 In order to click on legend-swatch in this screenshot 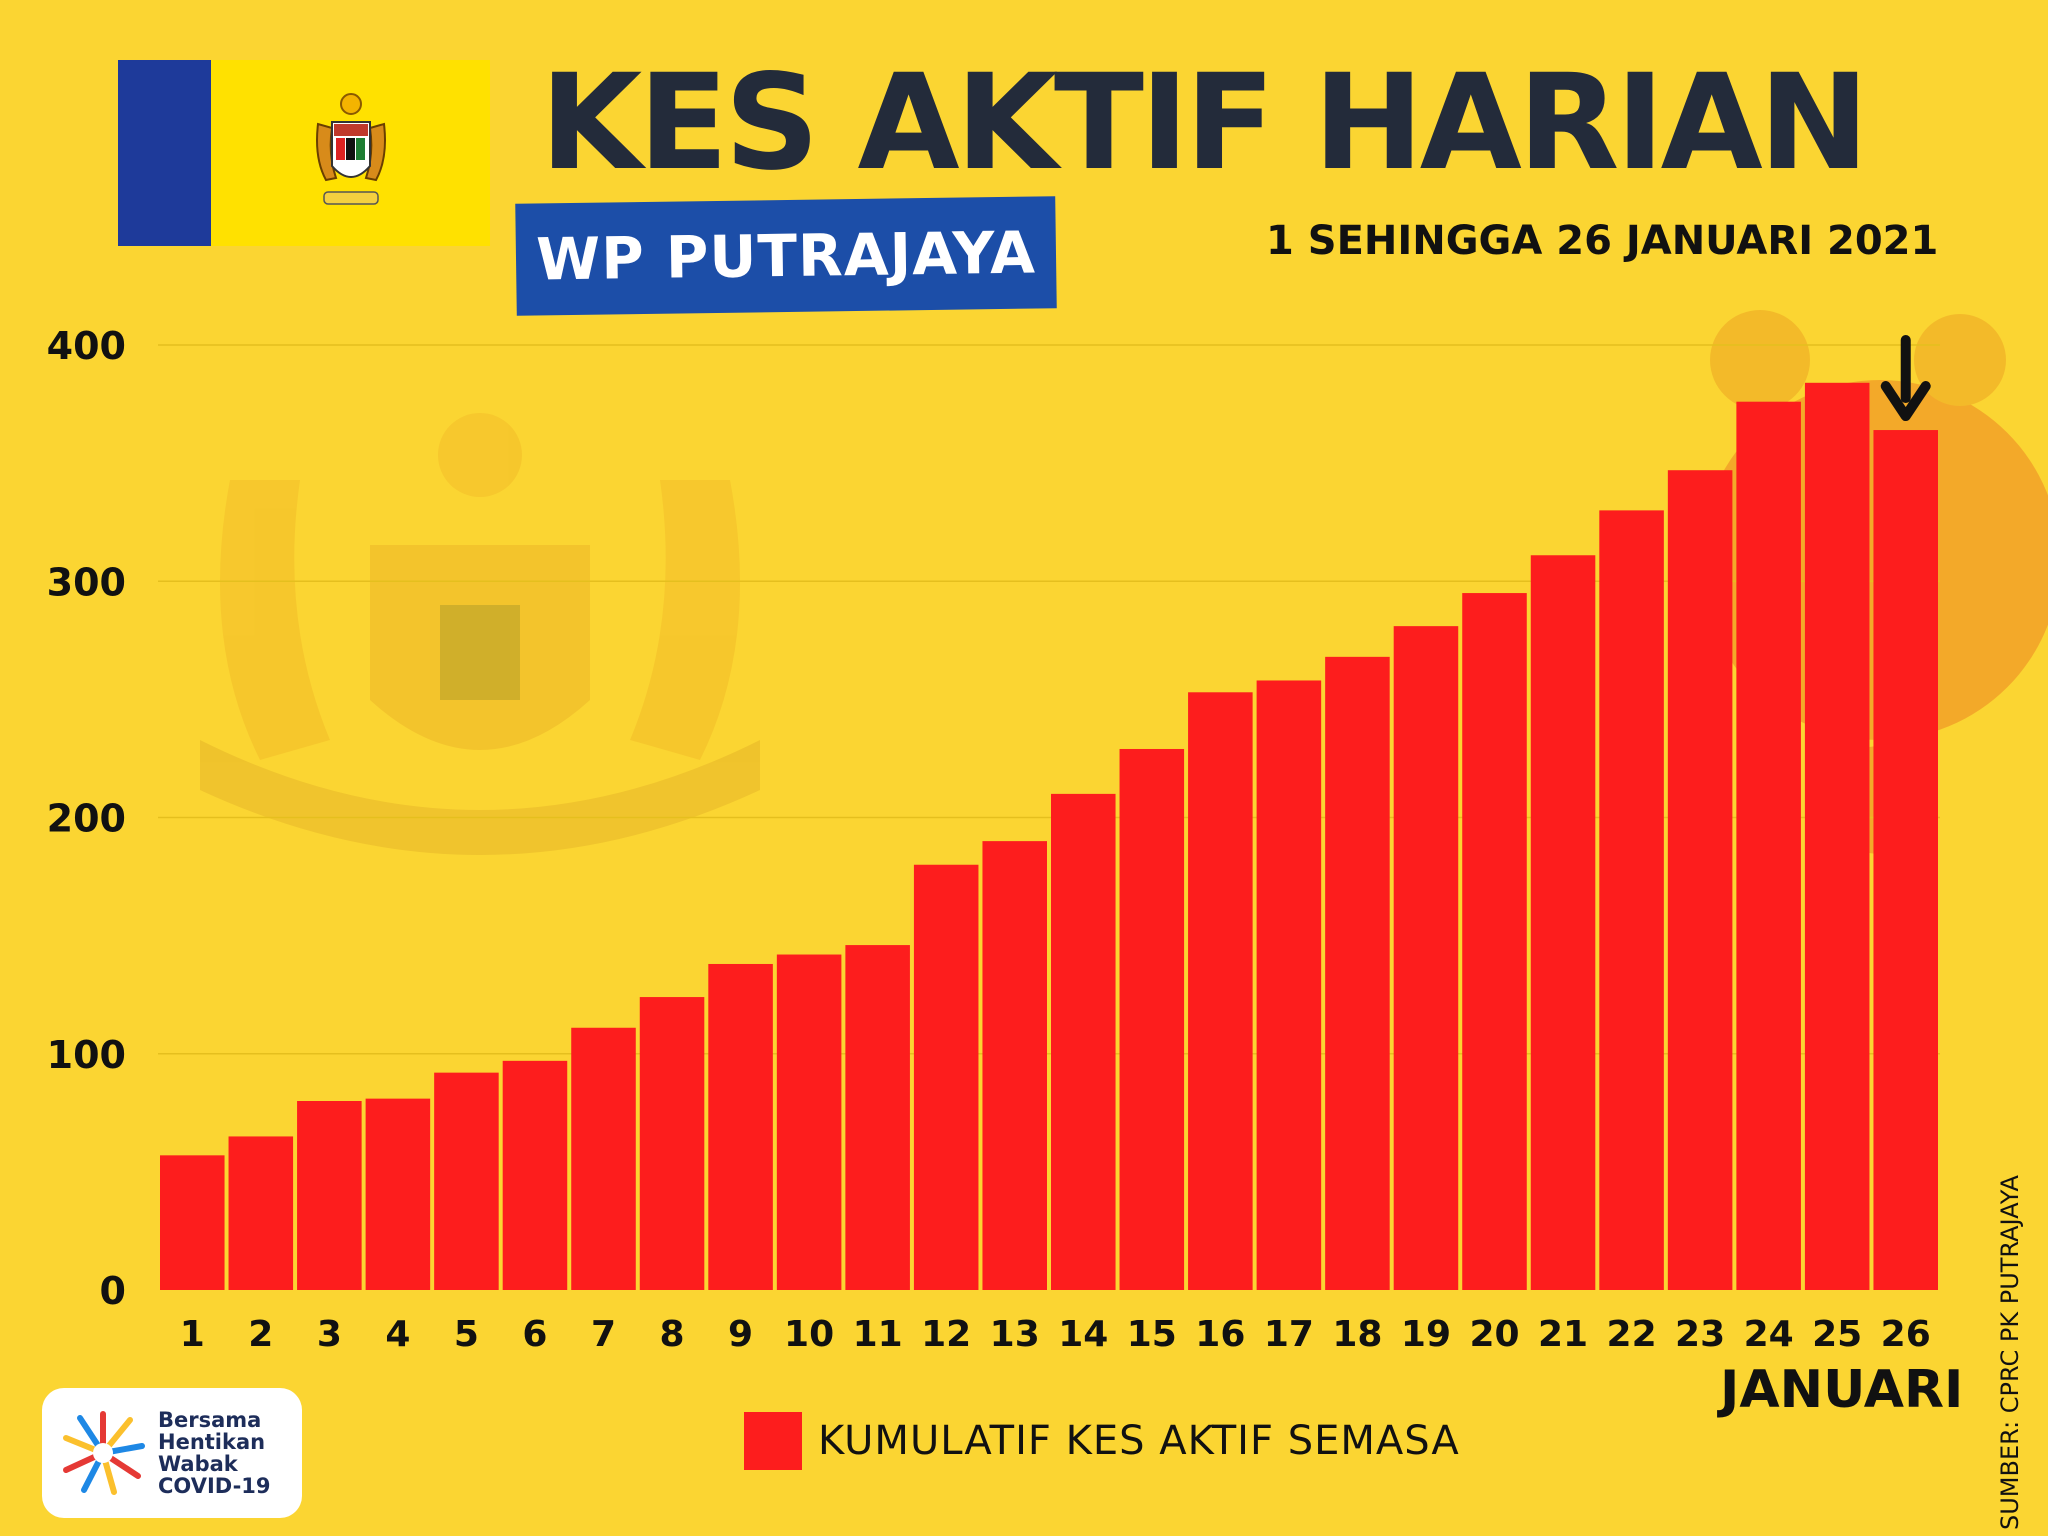, I will do `click(773, 1441)`.